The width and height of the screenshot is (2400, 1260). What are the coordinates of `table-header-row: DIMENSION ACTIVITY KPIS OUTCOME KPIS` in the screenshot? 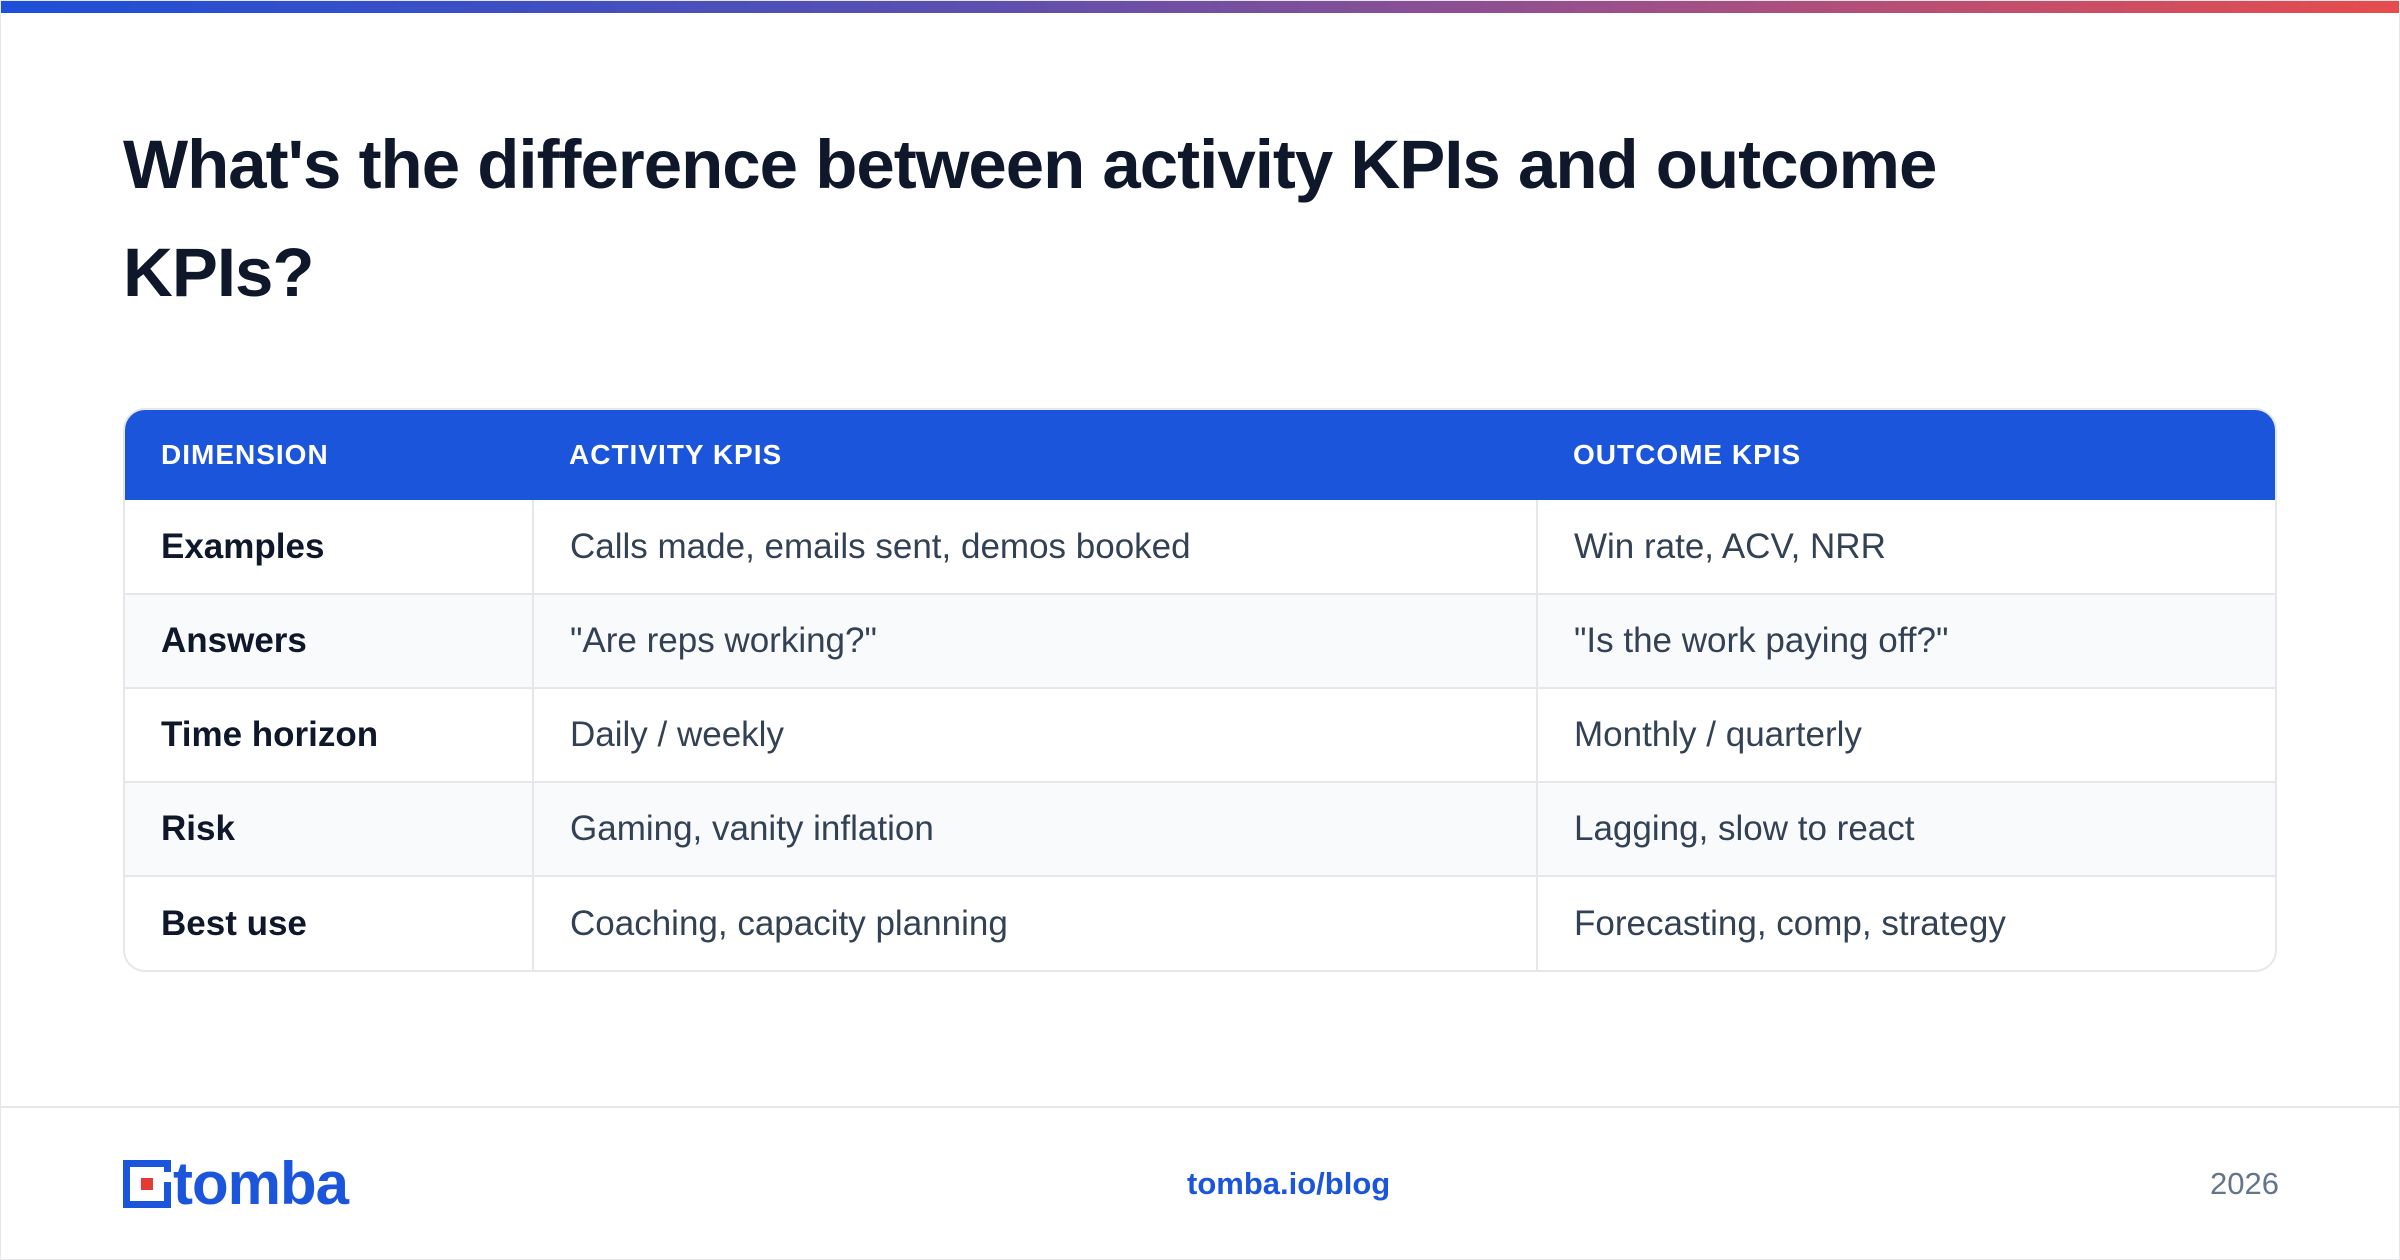 It's located at (1200, 455).